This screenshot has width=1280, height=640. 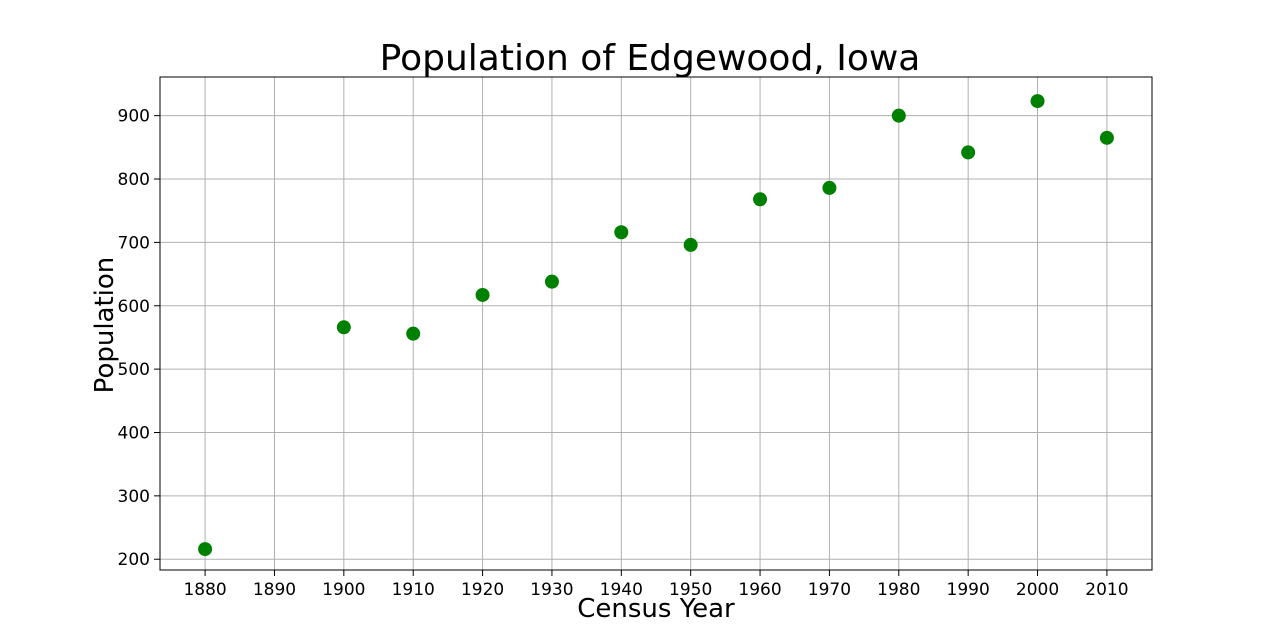 I want to click on x-axis-title: Census Year, so click(x=656, y=609).